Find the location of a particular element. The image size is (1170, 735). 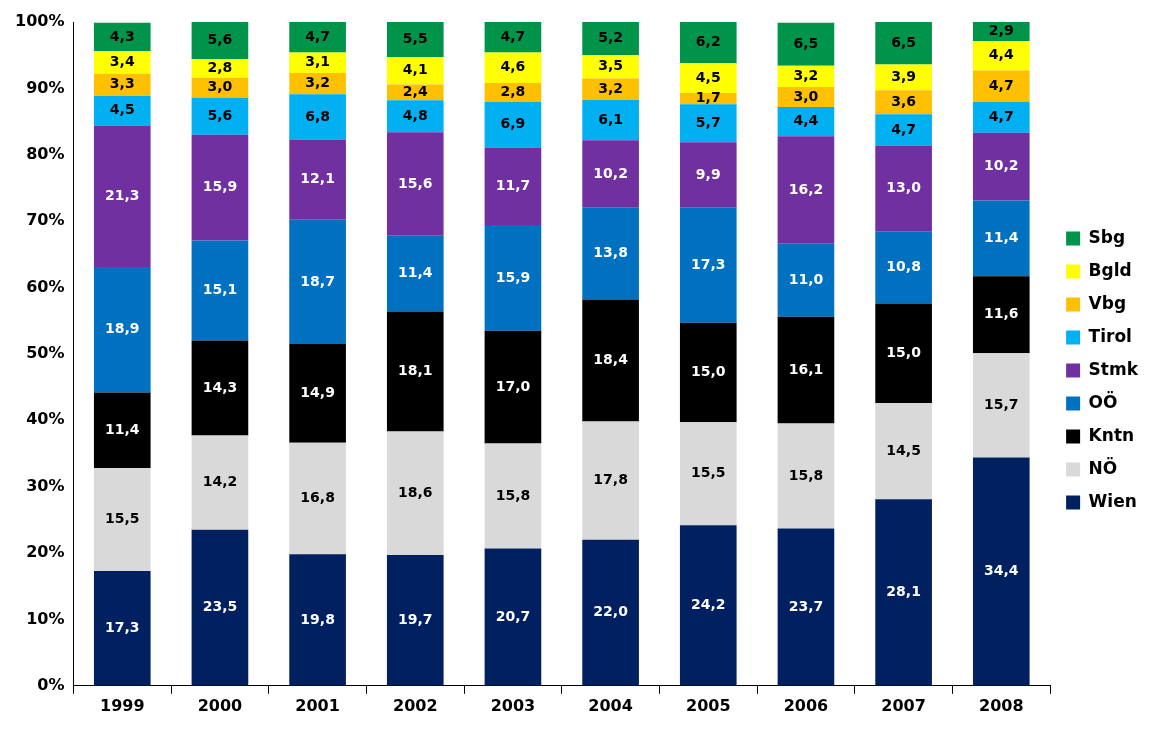

data-label: 18,1 is located at coordinates (415, 370).